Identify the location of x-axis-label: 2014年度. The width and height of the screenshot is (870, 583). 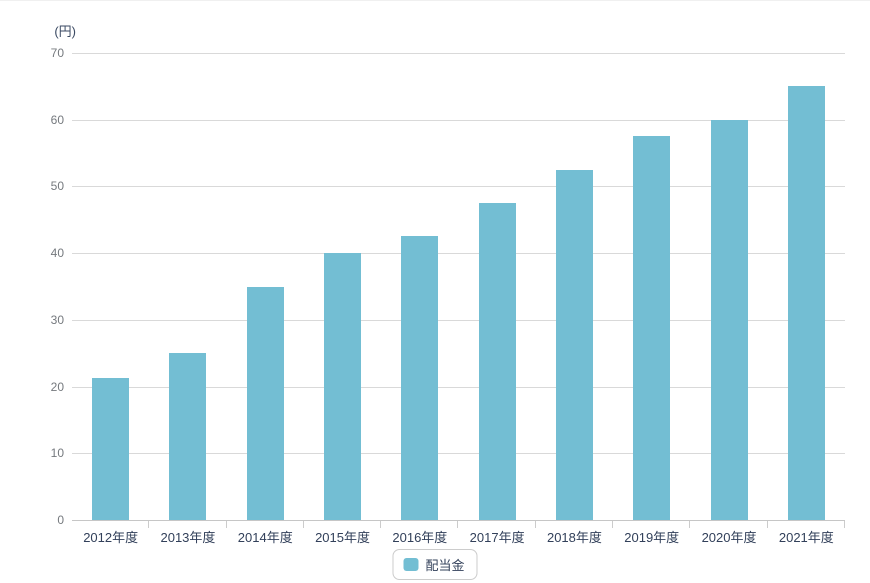
(265, 537).